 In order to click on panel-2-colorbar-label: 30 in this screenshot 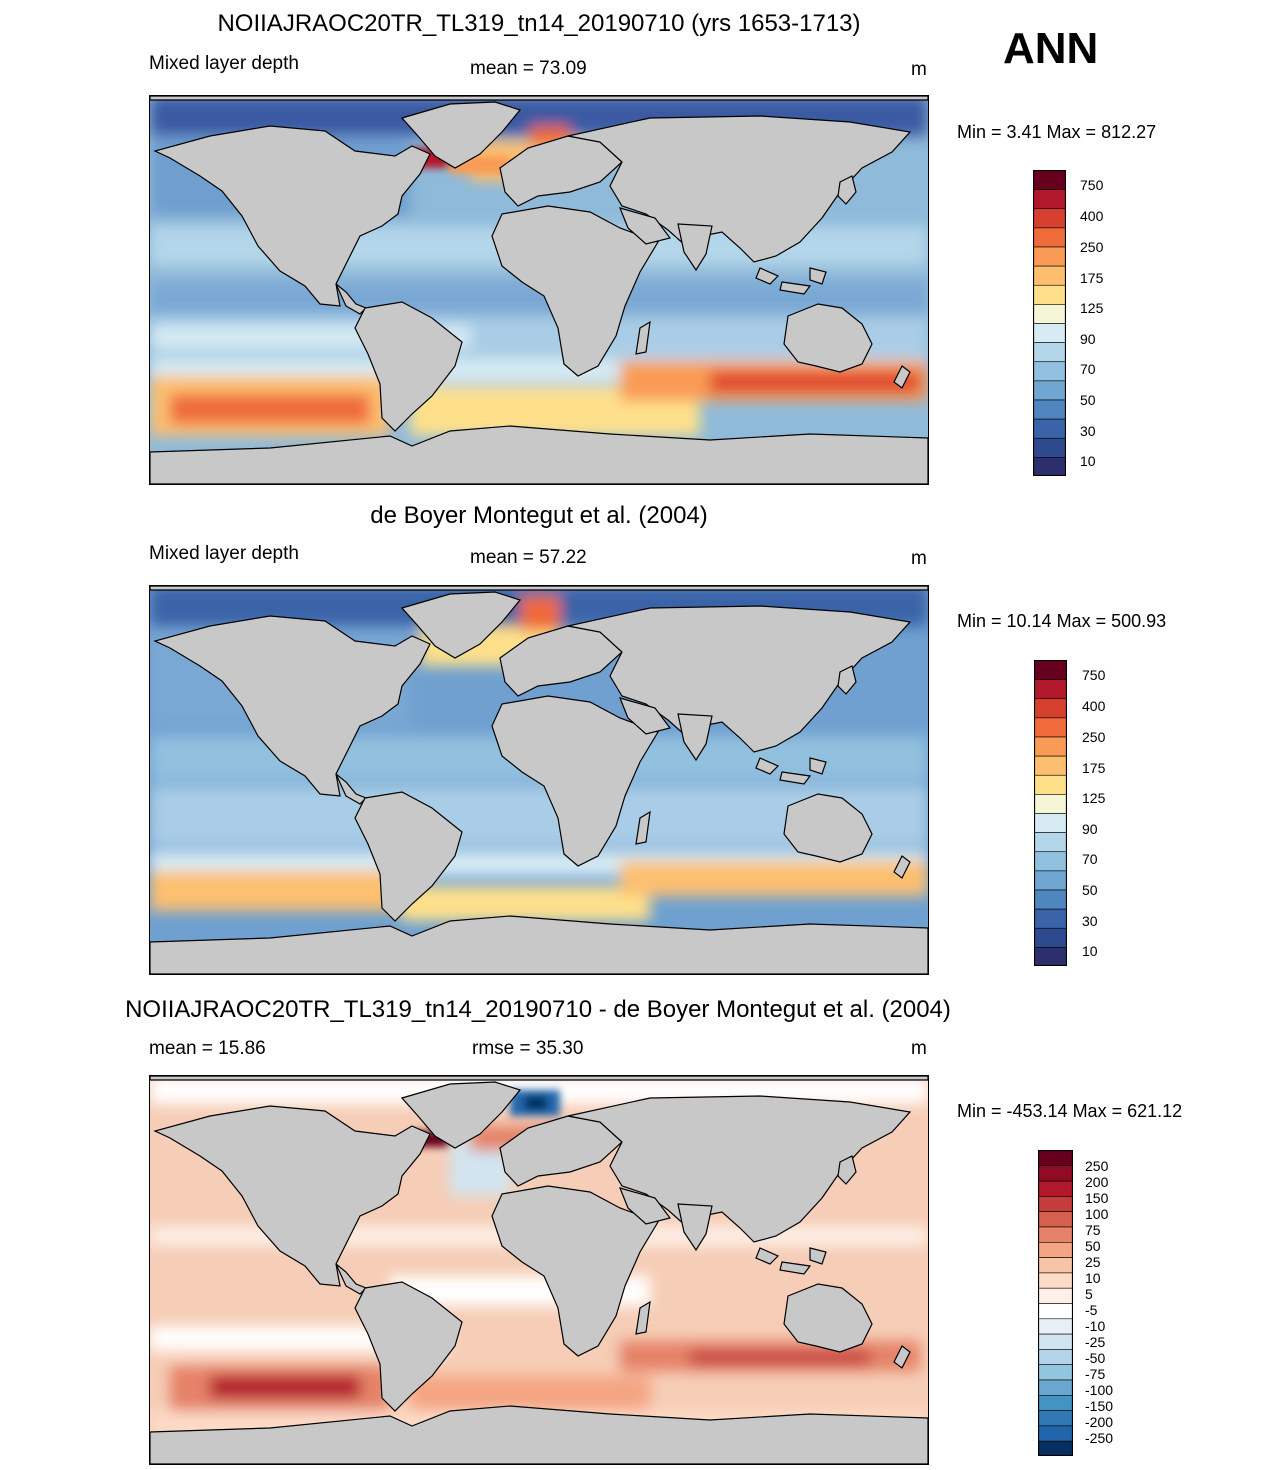, I will do `click(1090, 921)`.